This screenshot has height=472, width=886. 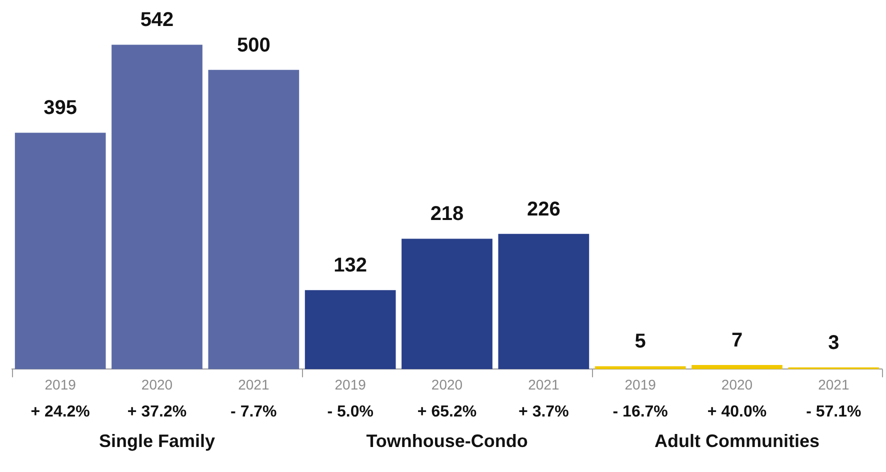 What do you see at coordinates (447, 214) in the screenshot?
I see `data-label: 218` at bounding box center [447, 214].